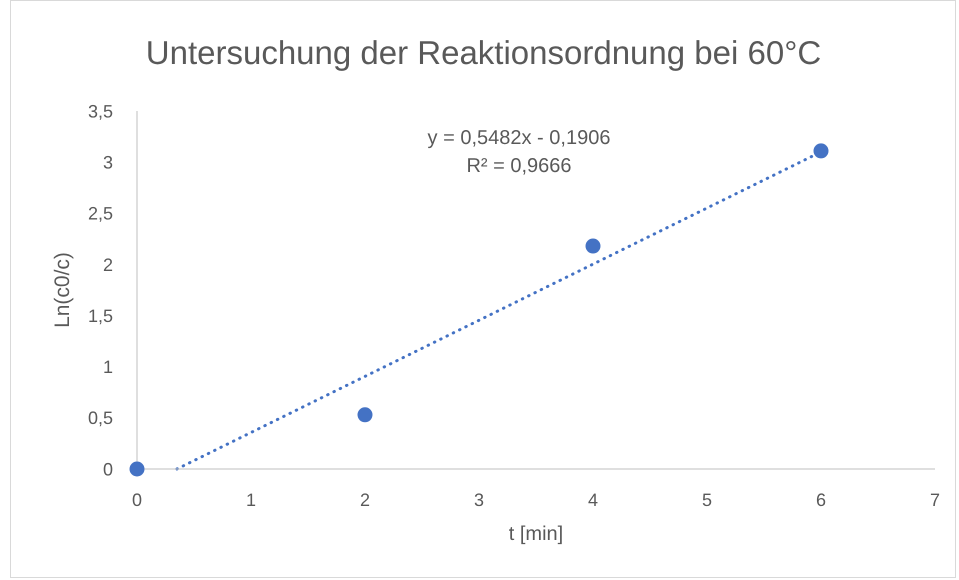  I want to click on x-tick-label: 0, so click(137, 500).